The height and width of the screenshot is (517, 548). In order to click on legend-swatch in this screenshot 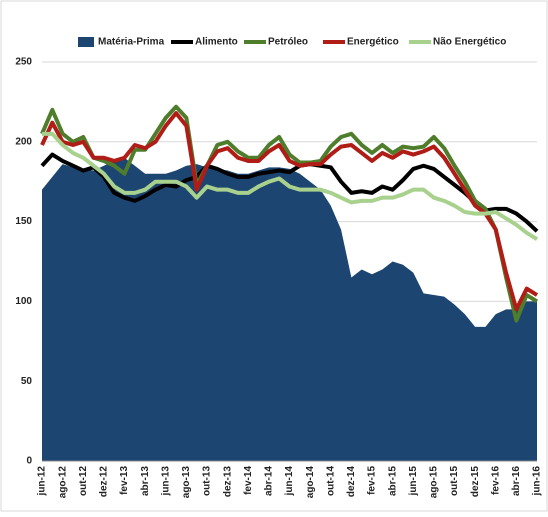, I will do `click(86, 42)`.